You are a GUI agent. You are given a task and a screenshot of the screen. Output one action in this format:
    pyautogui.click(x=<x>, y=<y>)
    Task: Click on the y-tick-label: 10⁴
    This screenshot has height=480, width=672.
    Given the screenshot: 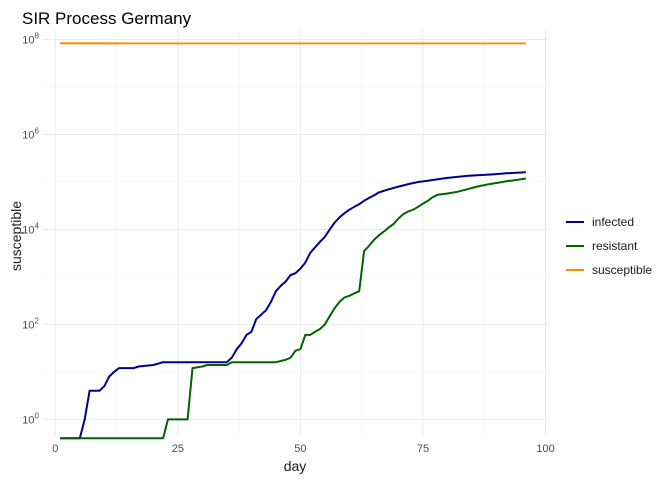 What is the action you would take?
    pyautogui.click(x=30, y=228)
    